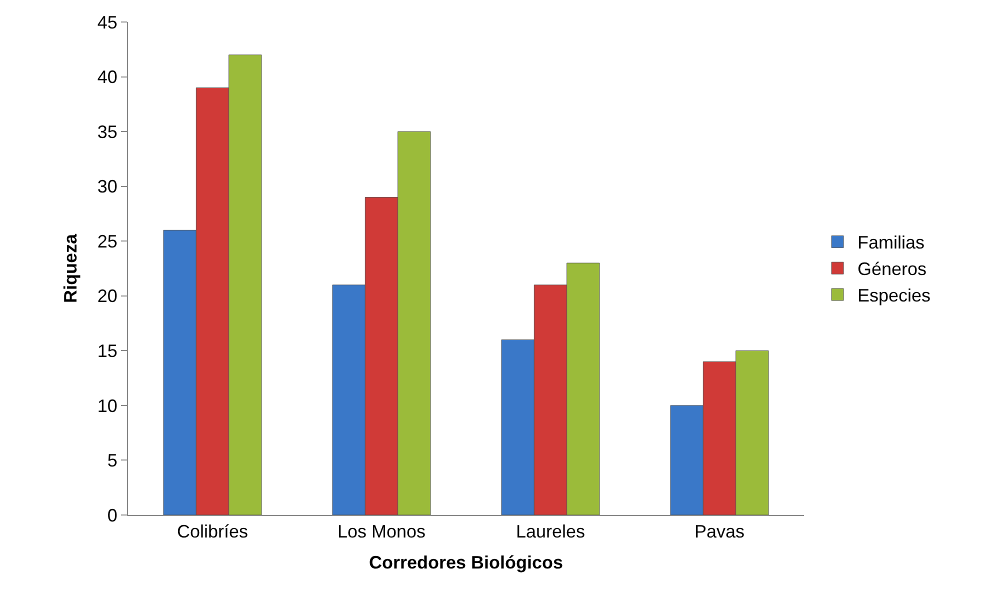  What do you see at coordinates (107, 132) in the screenshot?
I see `y-tick-label: 35` at bounding box center [107, 132].